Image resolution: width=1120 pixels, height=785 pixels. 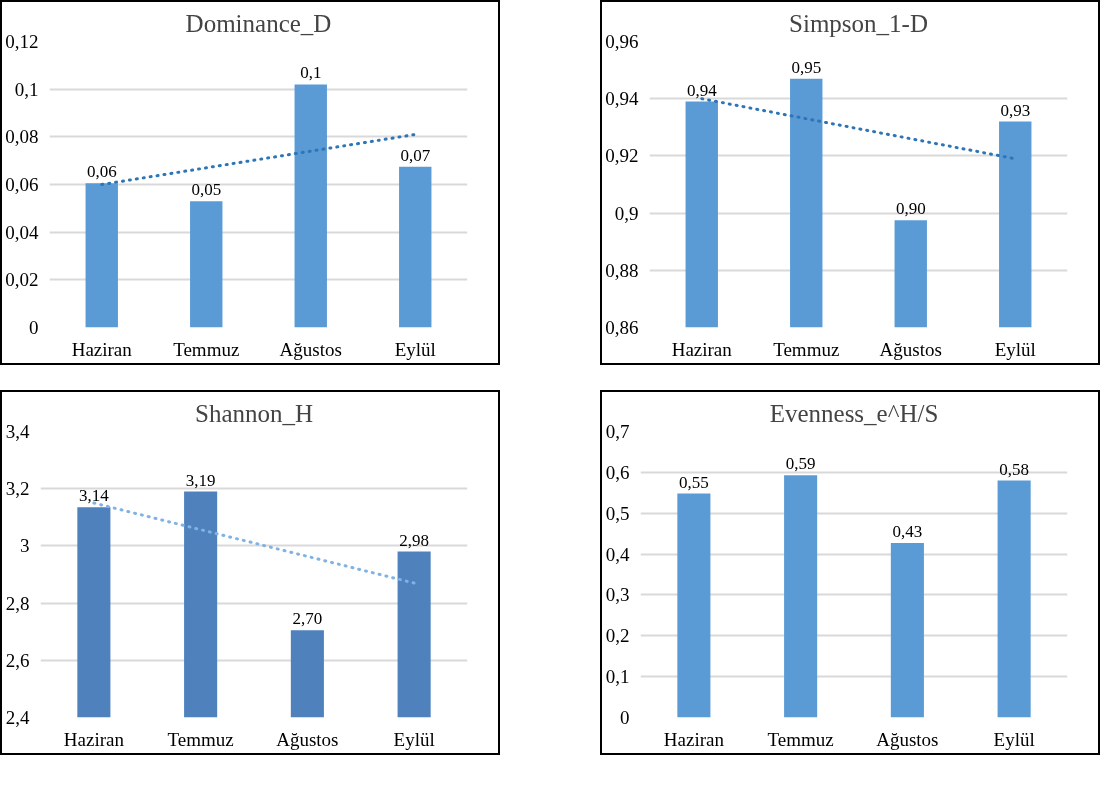 I want to click on y-tick-label: 0,86, so click(x=622, y=327).